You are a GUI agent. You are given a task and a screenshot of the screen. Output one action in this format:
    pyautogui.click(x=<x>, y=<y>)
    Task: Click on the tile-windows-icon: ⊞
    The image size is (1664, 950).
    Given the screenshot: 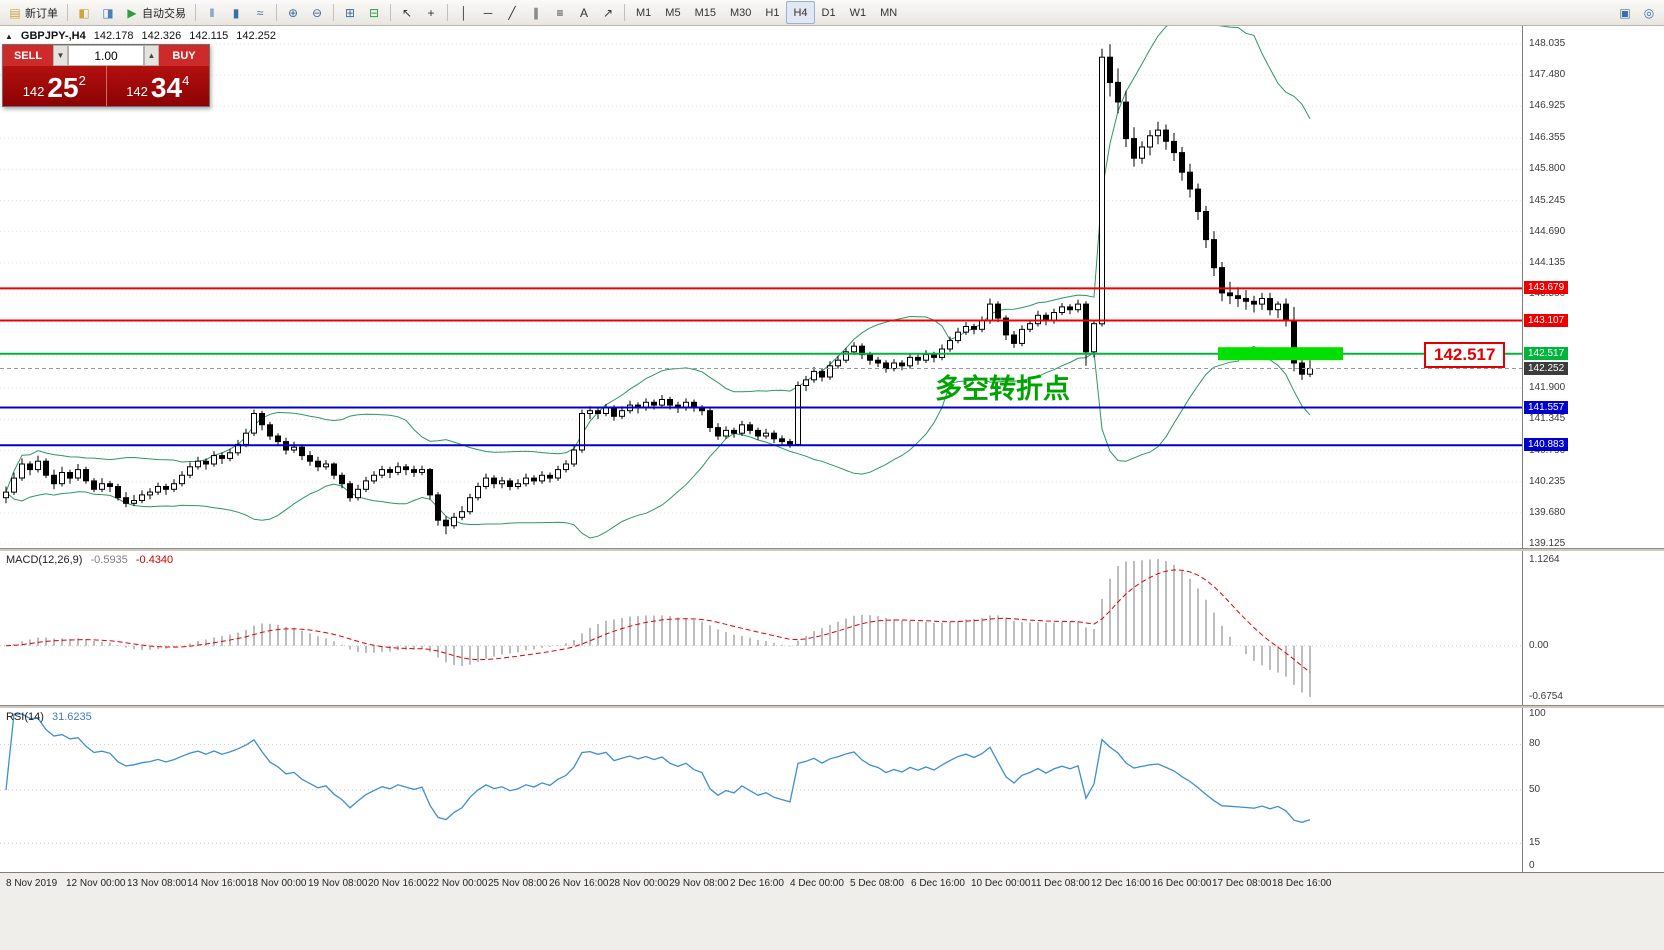 What is the action you would take?
    pyautogui.click(x=350, y=12)
    